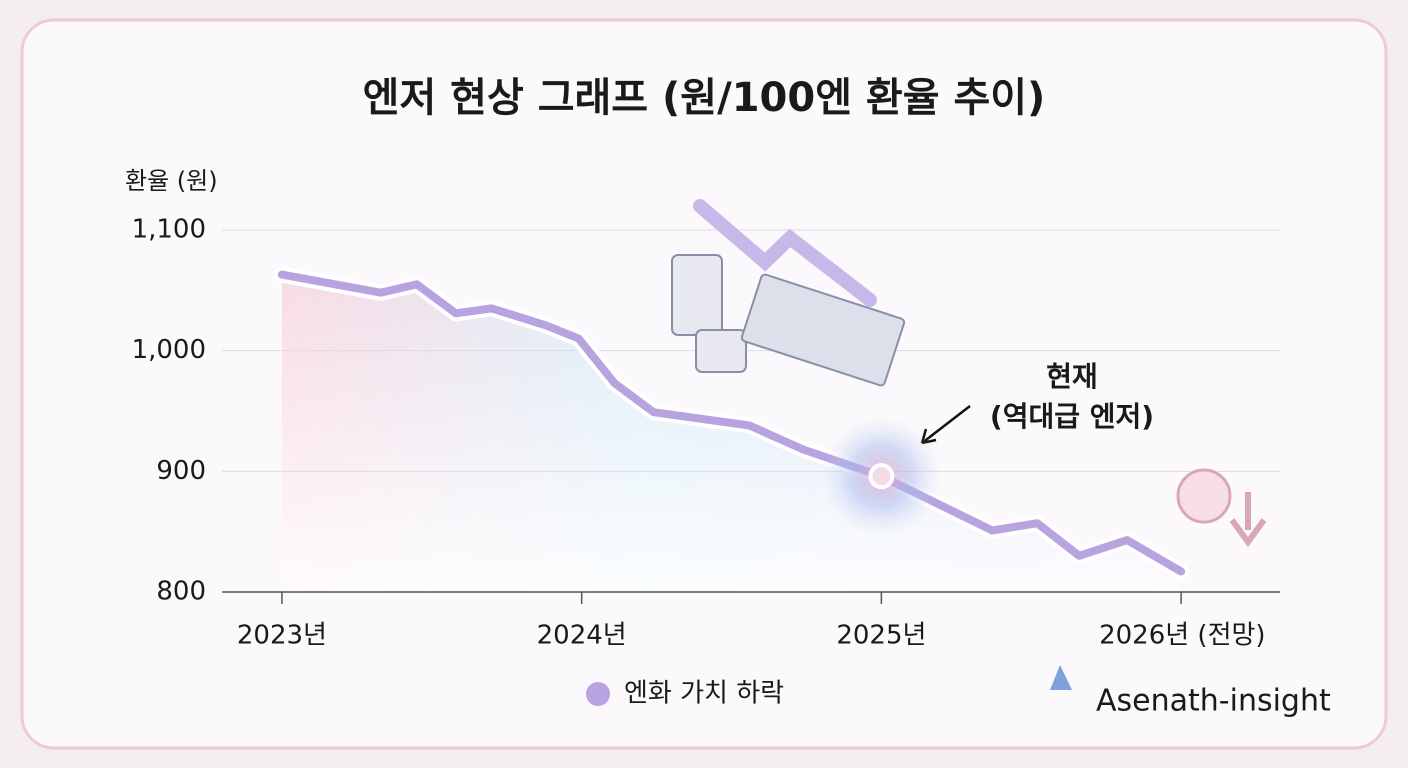 The height and width of the screenshot is (768, 1408). What do you see at coordinates (704, 694) in the screenshot?
I see `legend-label: 엔화 가치 하락` at bounding box center [704, 694].